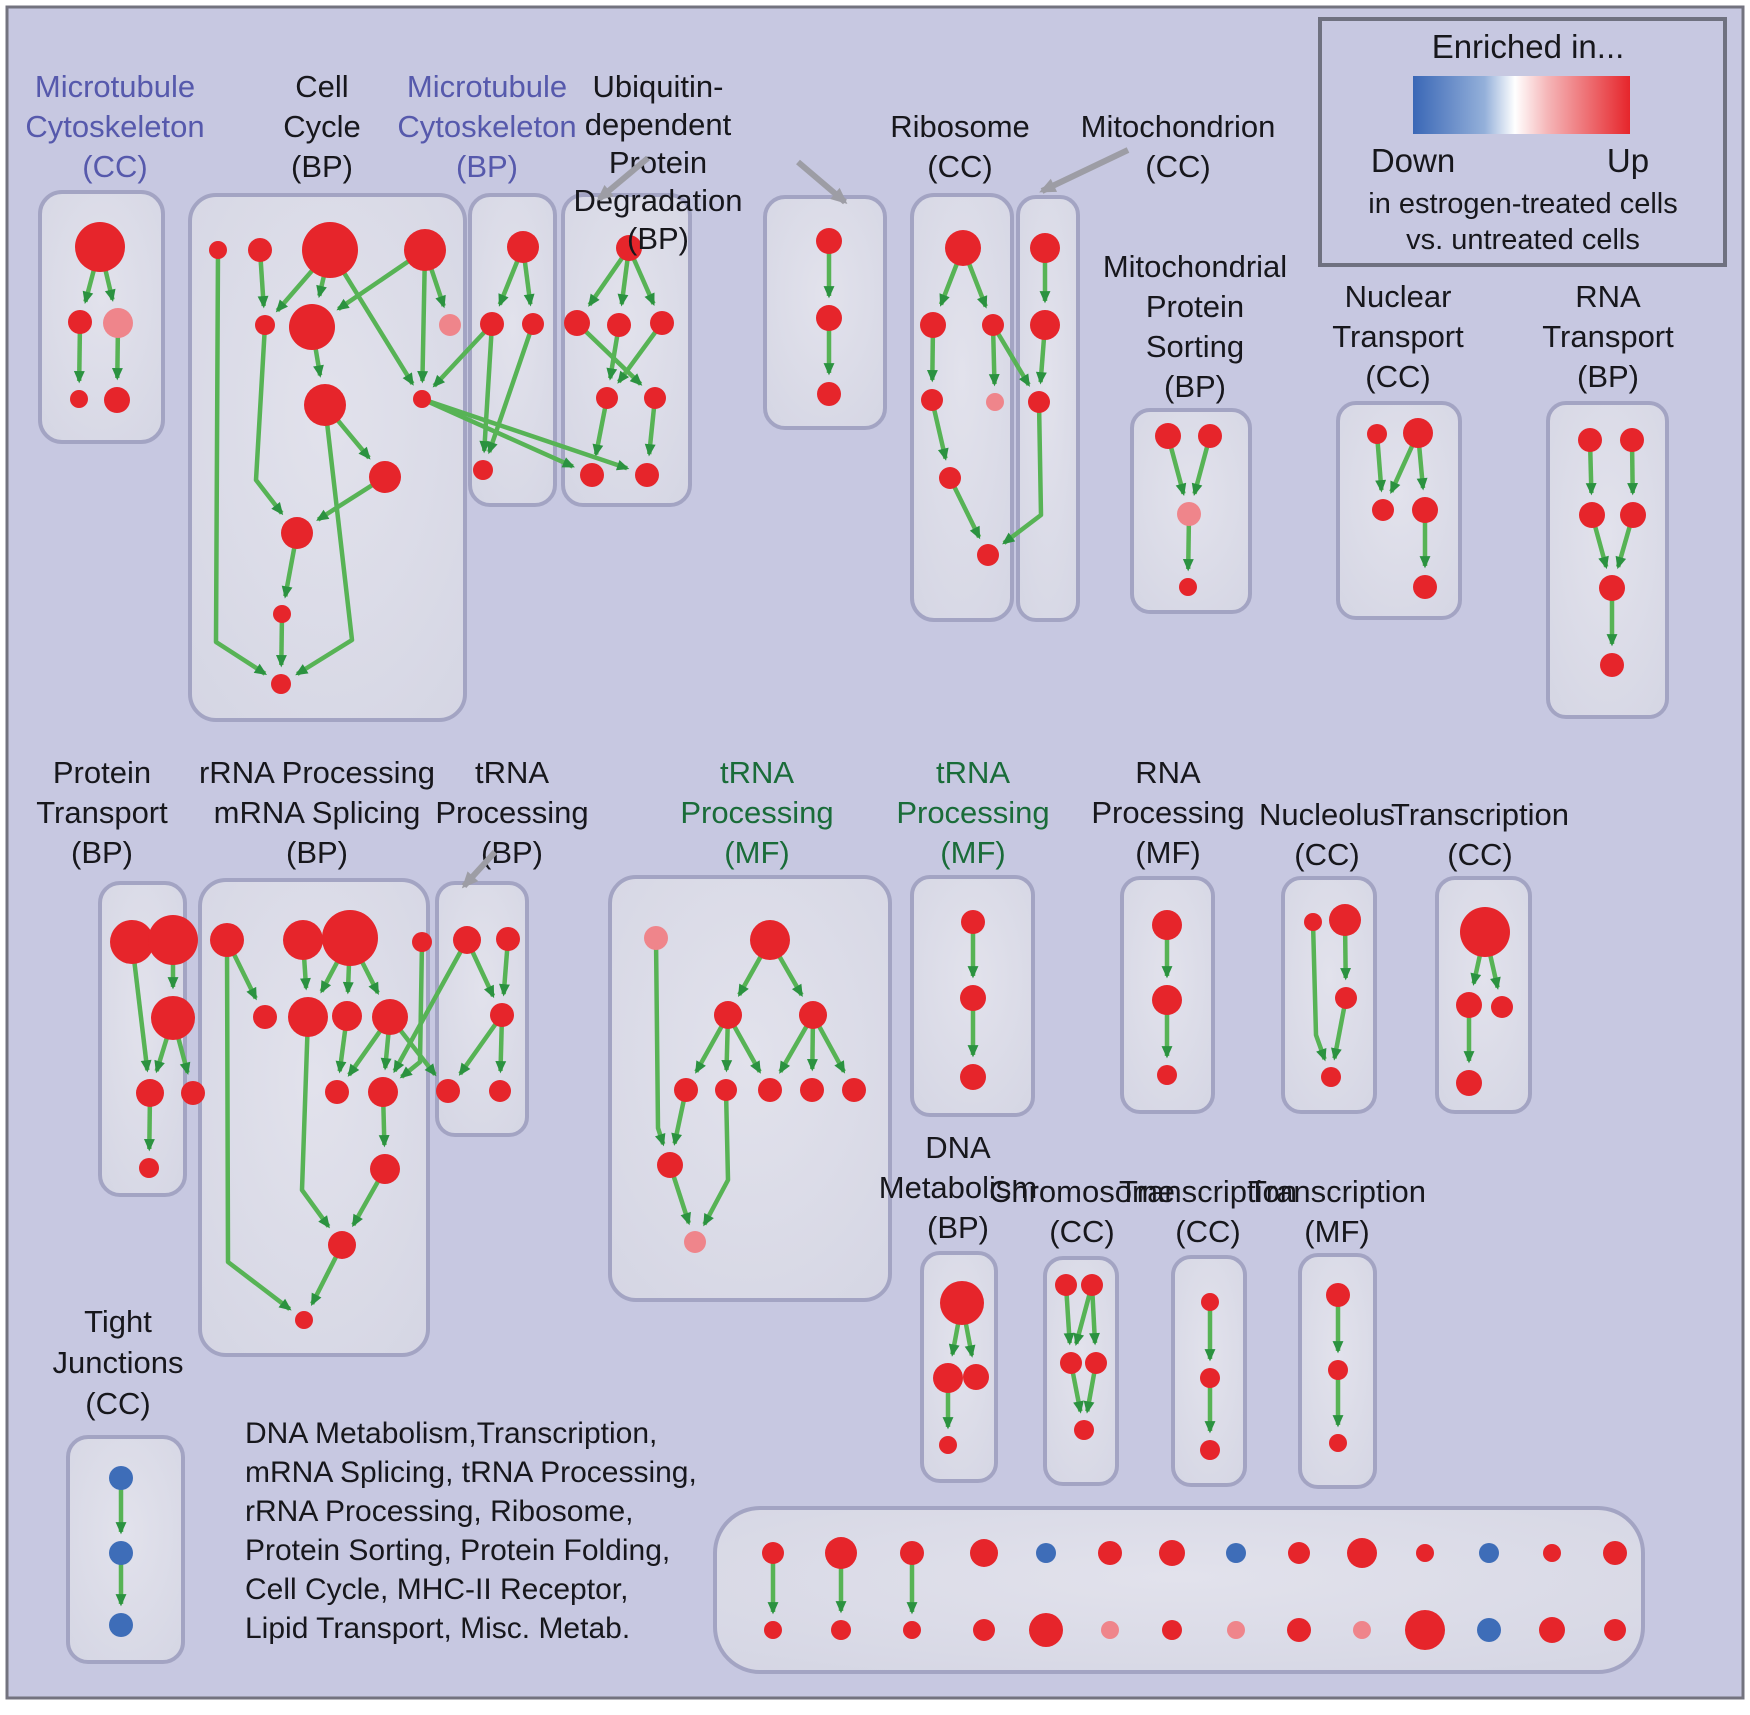  What do you see at coordinates (1081, 1231) in the screenshot?
I see `chromosome-cc-label-line-1: (CC)` at bounding box center [1081, 1231].